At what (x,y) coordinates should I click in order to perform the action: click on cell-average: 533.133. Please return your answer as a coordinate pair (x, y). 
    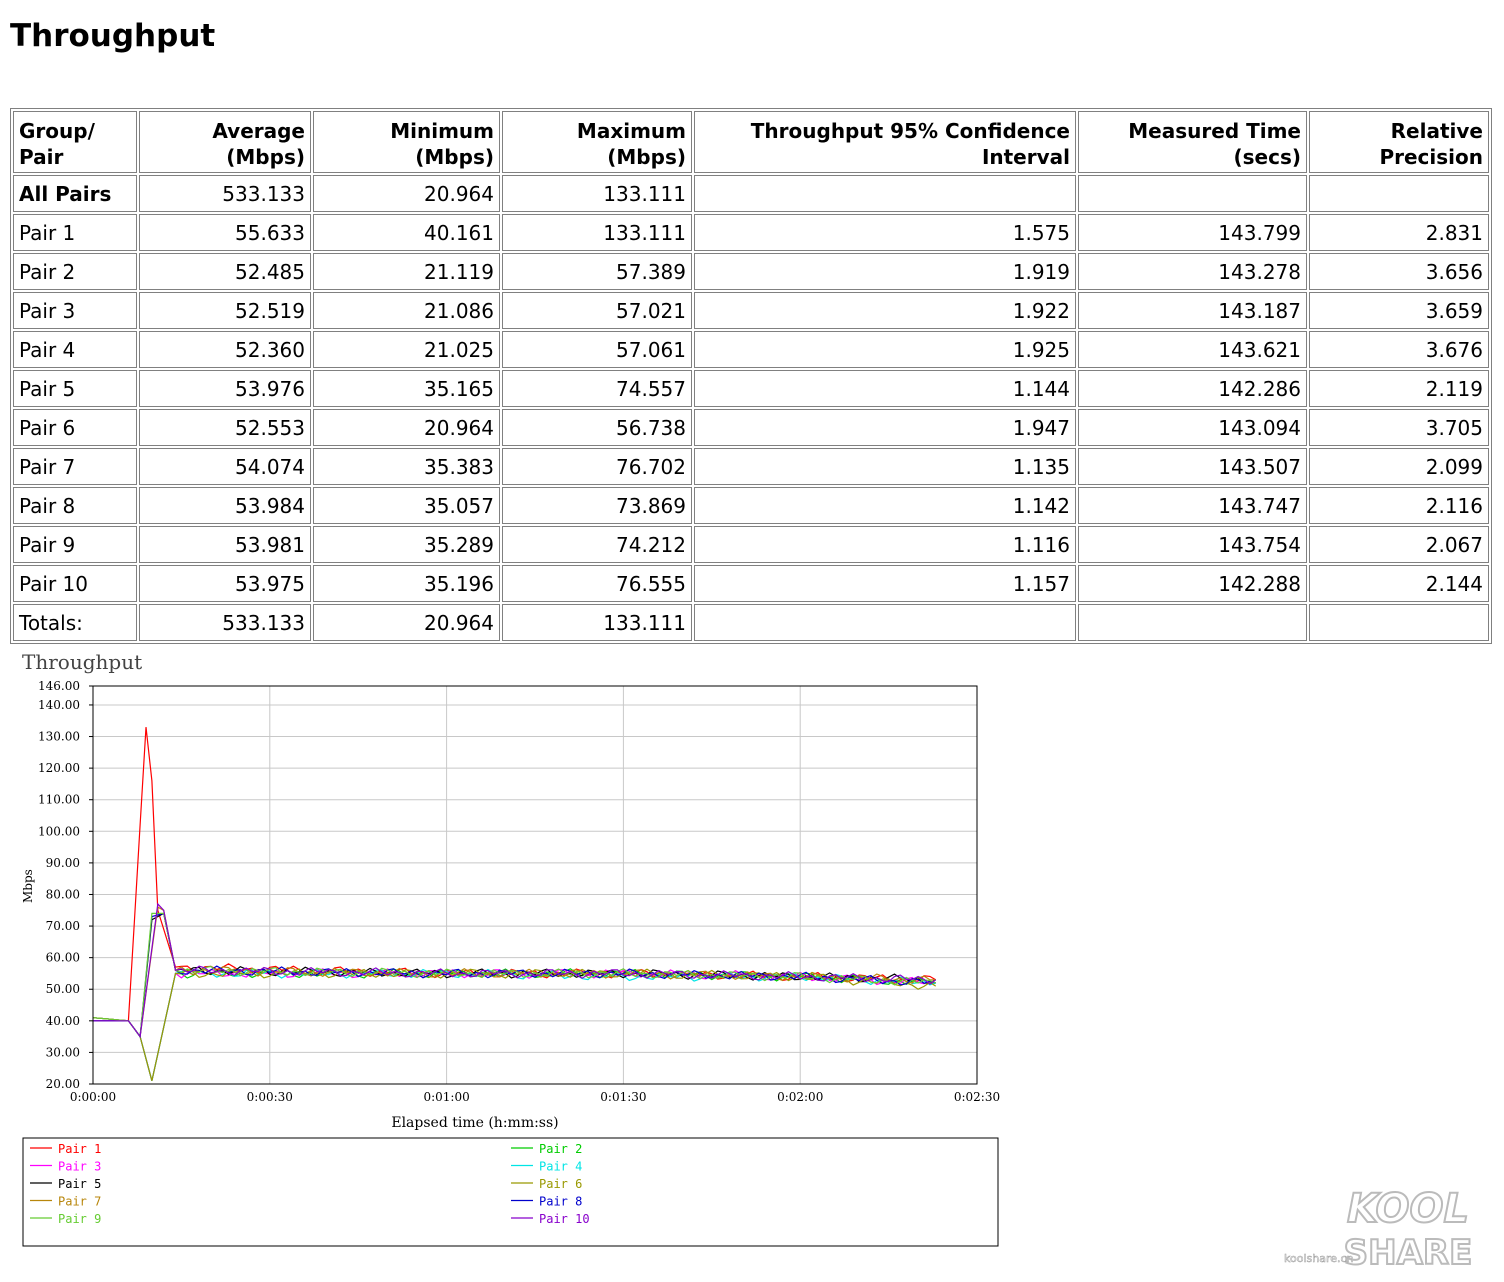
    Looking at the image, I should click on (225, 193).